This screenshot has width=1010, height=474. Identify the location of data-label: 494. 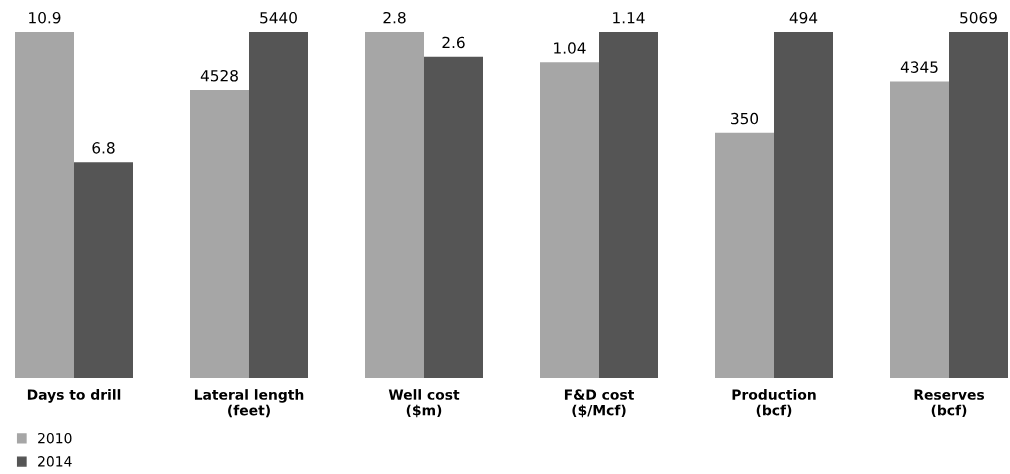
(803, 17).